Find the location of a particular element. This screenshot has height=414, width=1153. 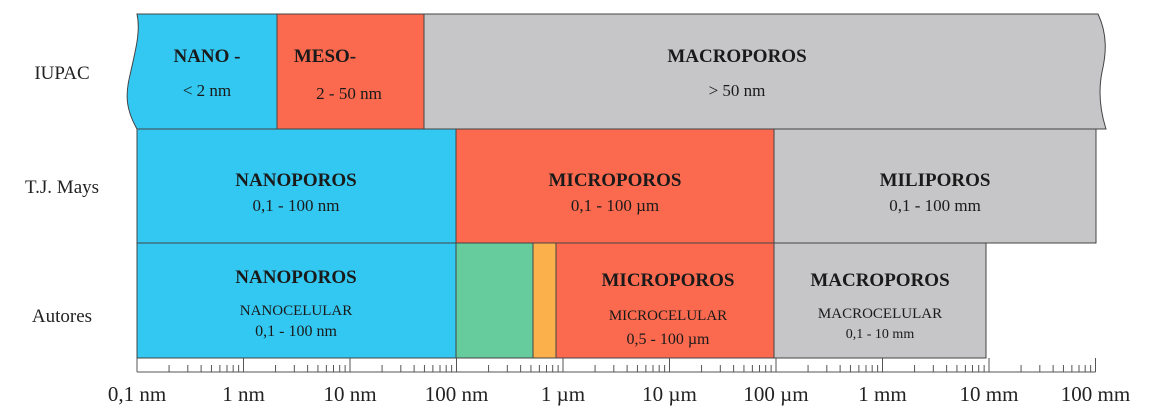

axis-tick-label: 1 mm is located at coordinates (882, 394).